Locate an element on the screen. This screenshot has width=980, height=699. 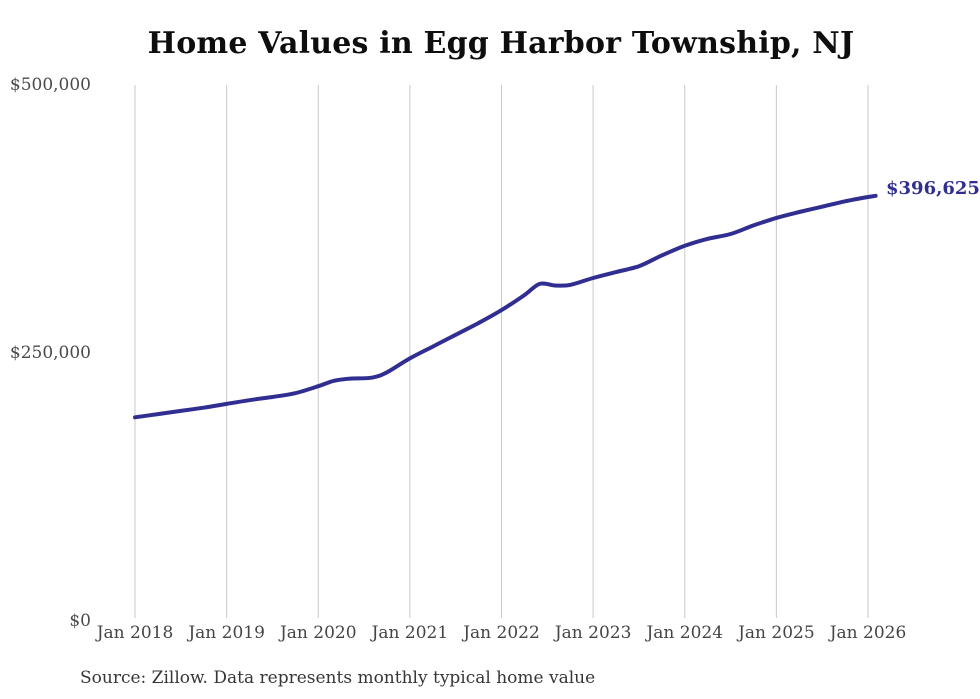
chart-title: Home Values in Egg Harbor Township, NJ is located at coordinates (501, 43).